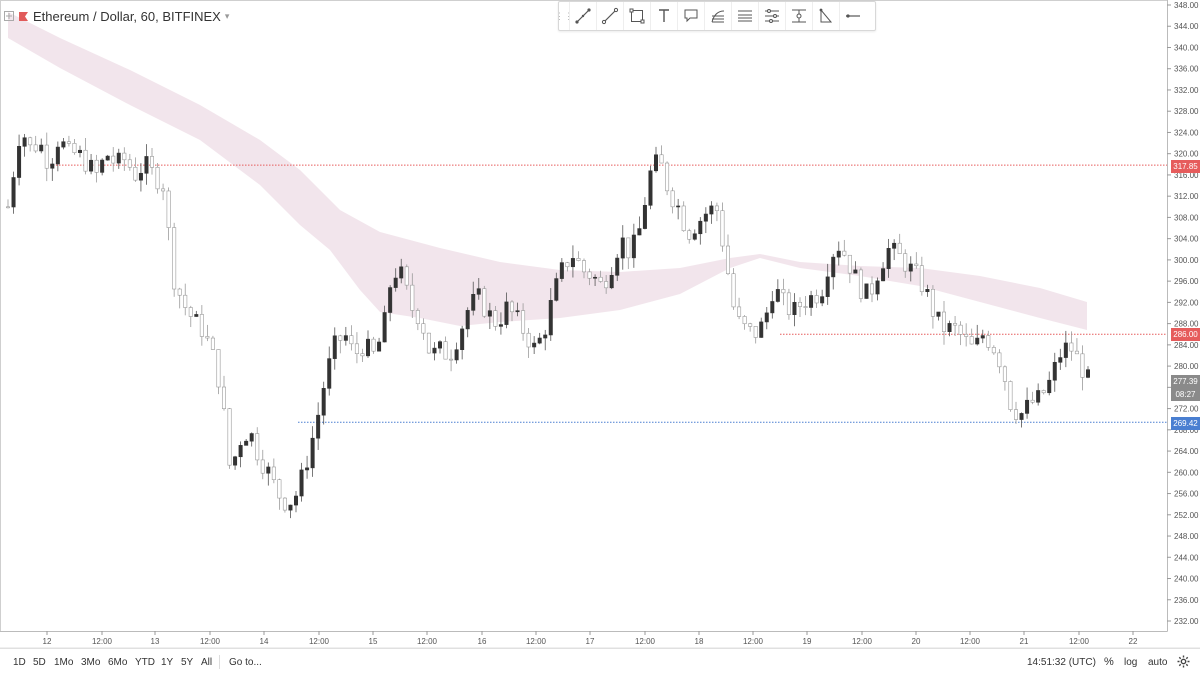 The width and height of the screenshot is (1200, 675). Describe the element at coordinates (663, 16) in the screenshot. I see `text-icon` at that location.